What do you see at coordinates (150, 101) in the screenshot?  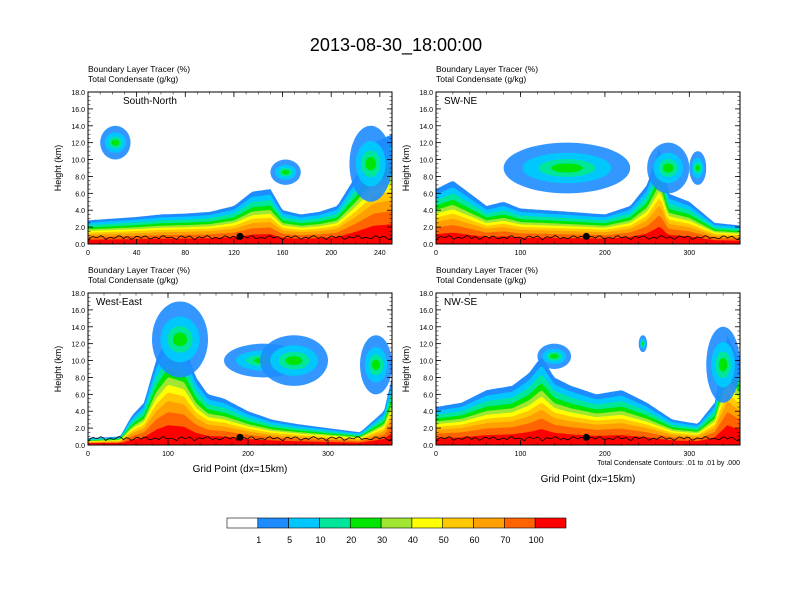 I see `panel-label: South-North` at bounding box center [150, 101].